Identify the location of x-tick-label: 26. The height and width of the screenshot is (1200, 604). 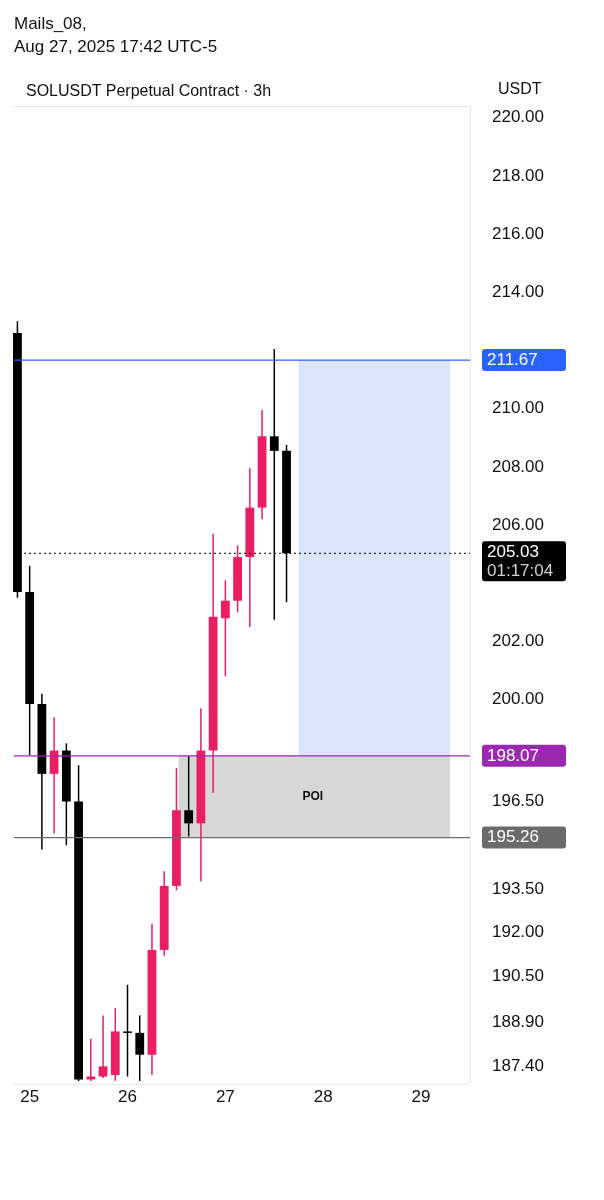
(127, 1096).